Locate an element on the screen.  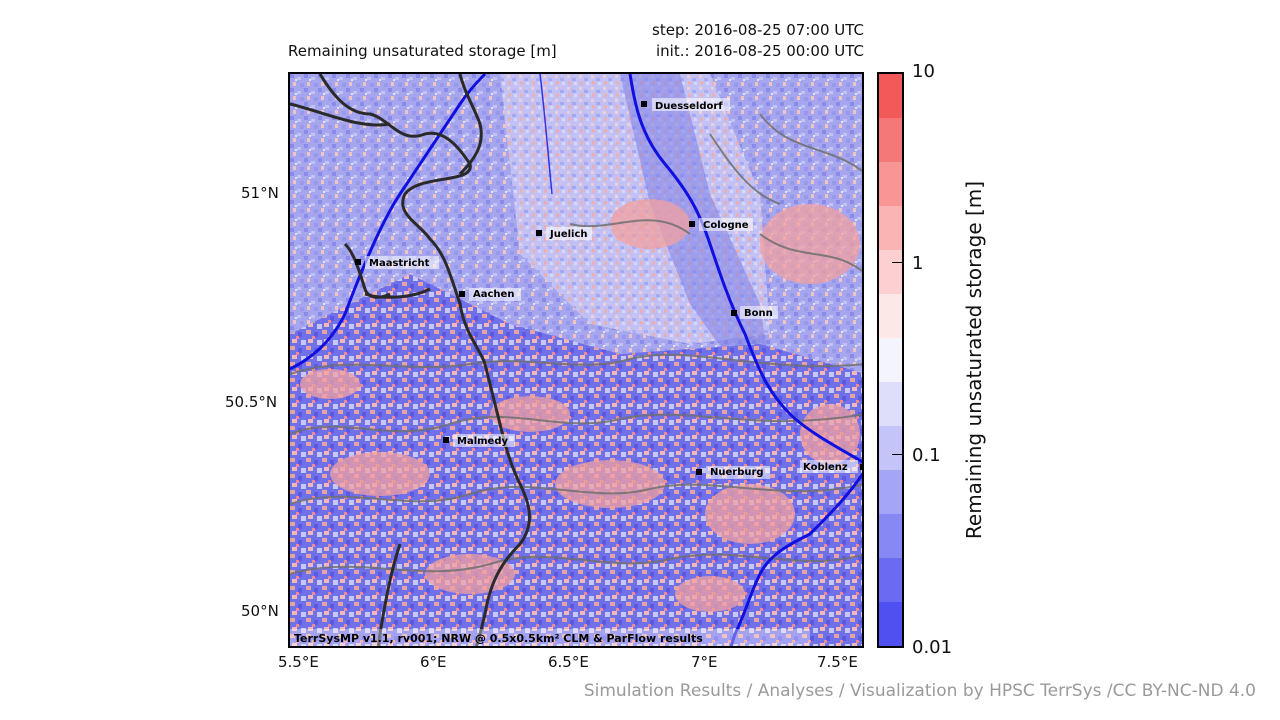
river-meuse is located at coordinates (388, 222).